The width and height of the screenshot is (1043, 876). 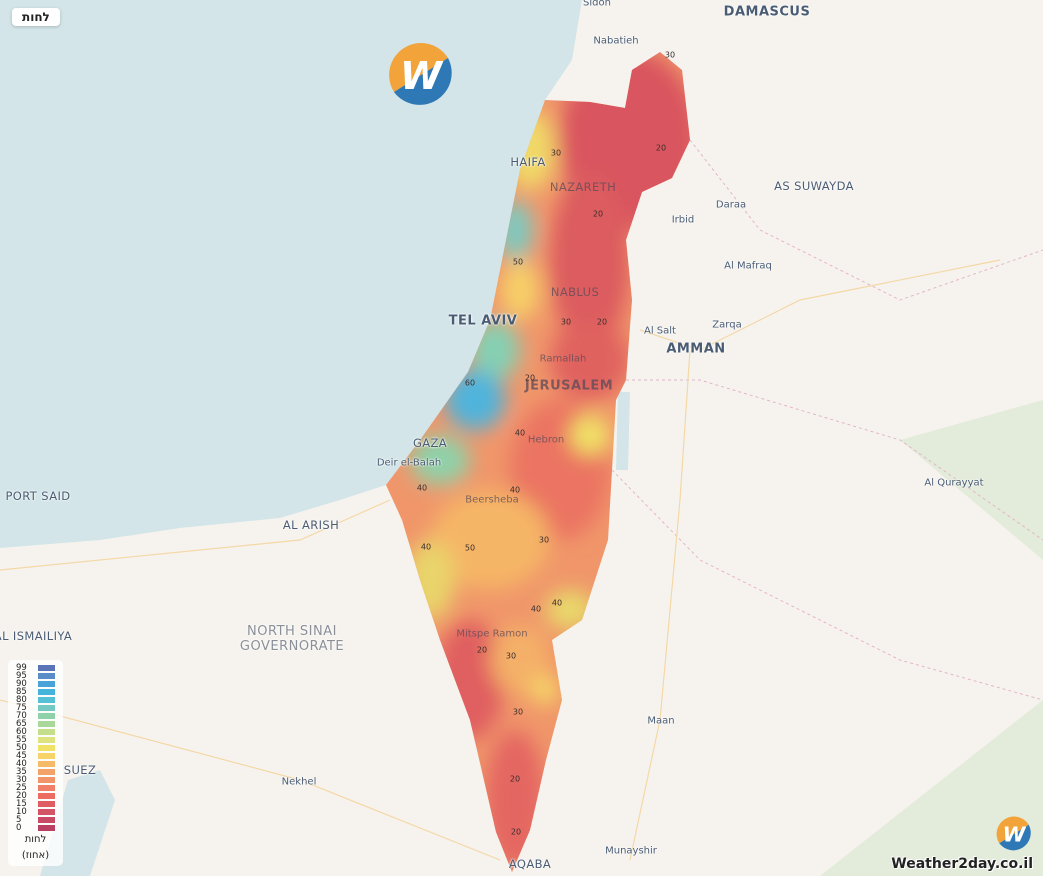 What do you see at coordinates (21, 756) in the screenshot?
I see `legend-value: 45` at bounding box center [21, 756].